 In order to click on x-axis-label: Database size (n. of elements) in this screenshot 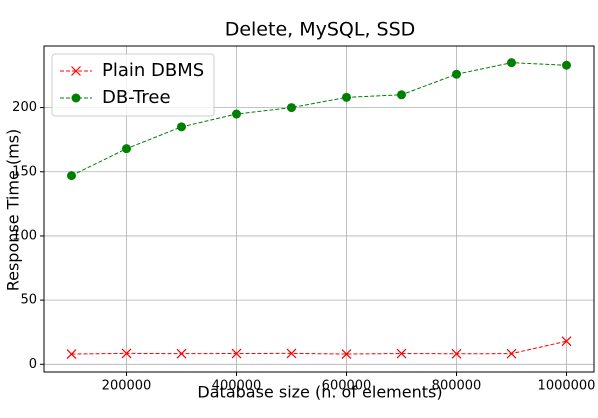, I will do `click(319, 392)`.